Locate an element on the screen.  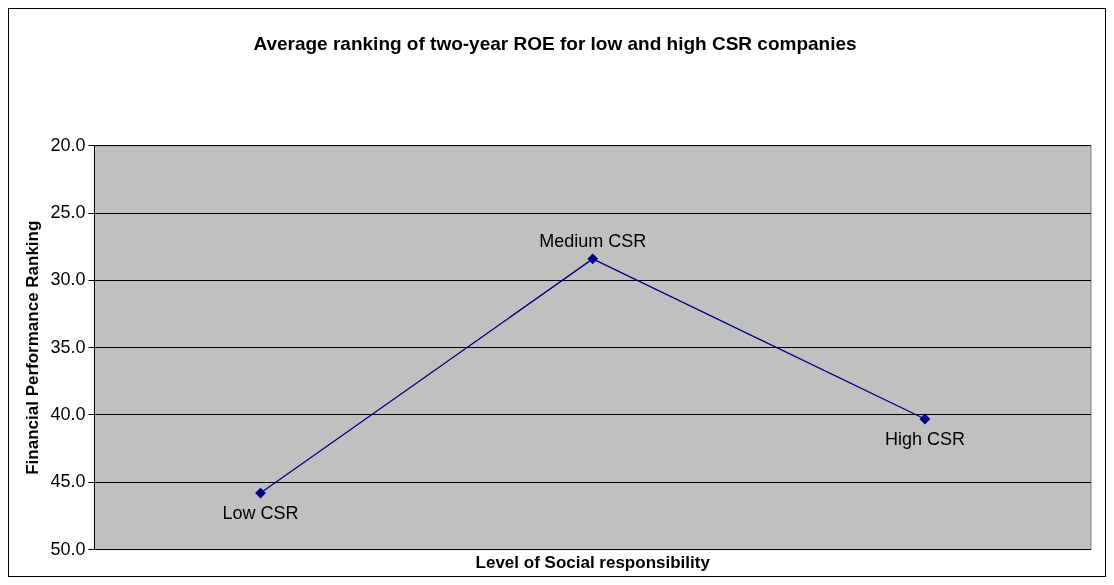
y-axis-title: Financial Performance Ranking is located at coordinates (32, 347).